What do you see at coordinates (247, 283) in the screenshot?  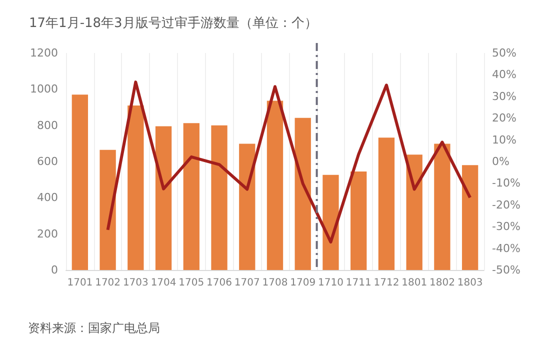 I see `x-tick-label: 1707` at bounding box center [247, 283].